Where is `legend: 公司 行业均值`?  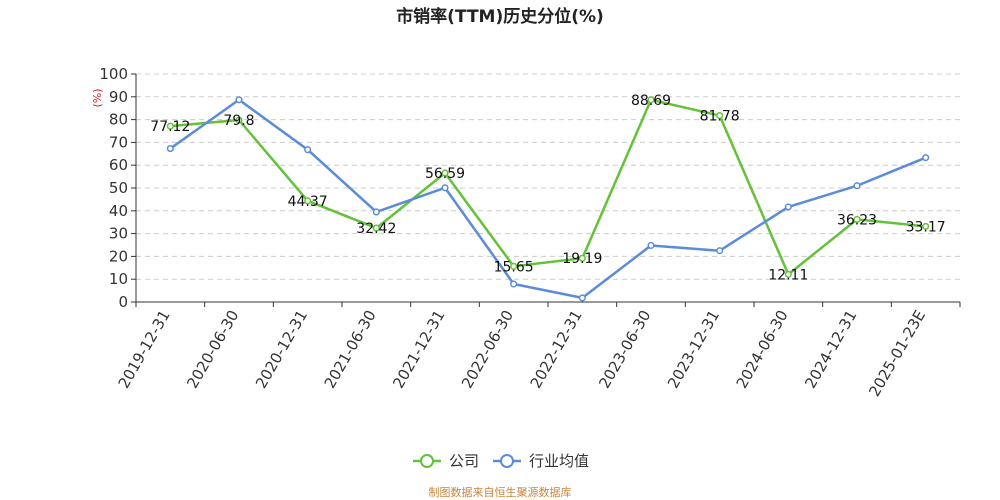
legend: 公司 行业均值 is located at coordinates (501, 461).